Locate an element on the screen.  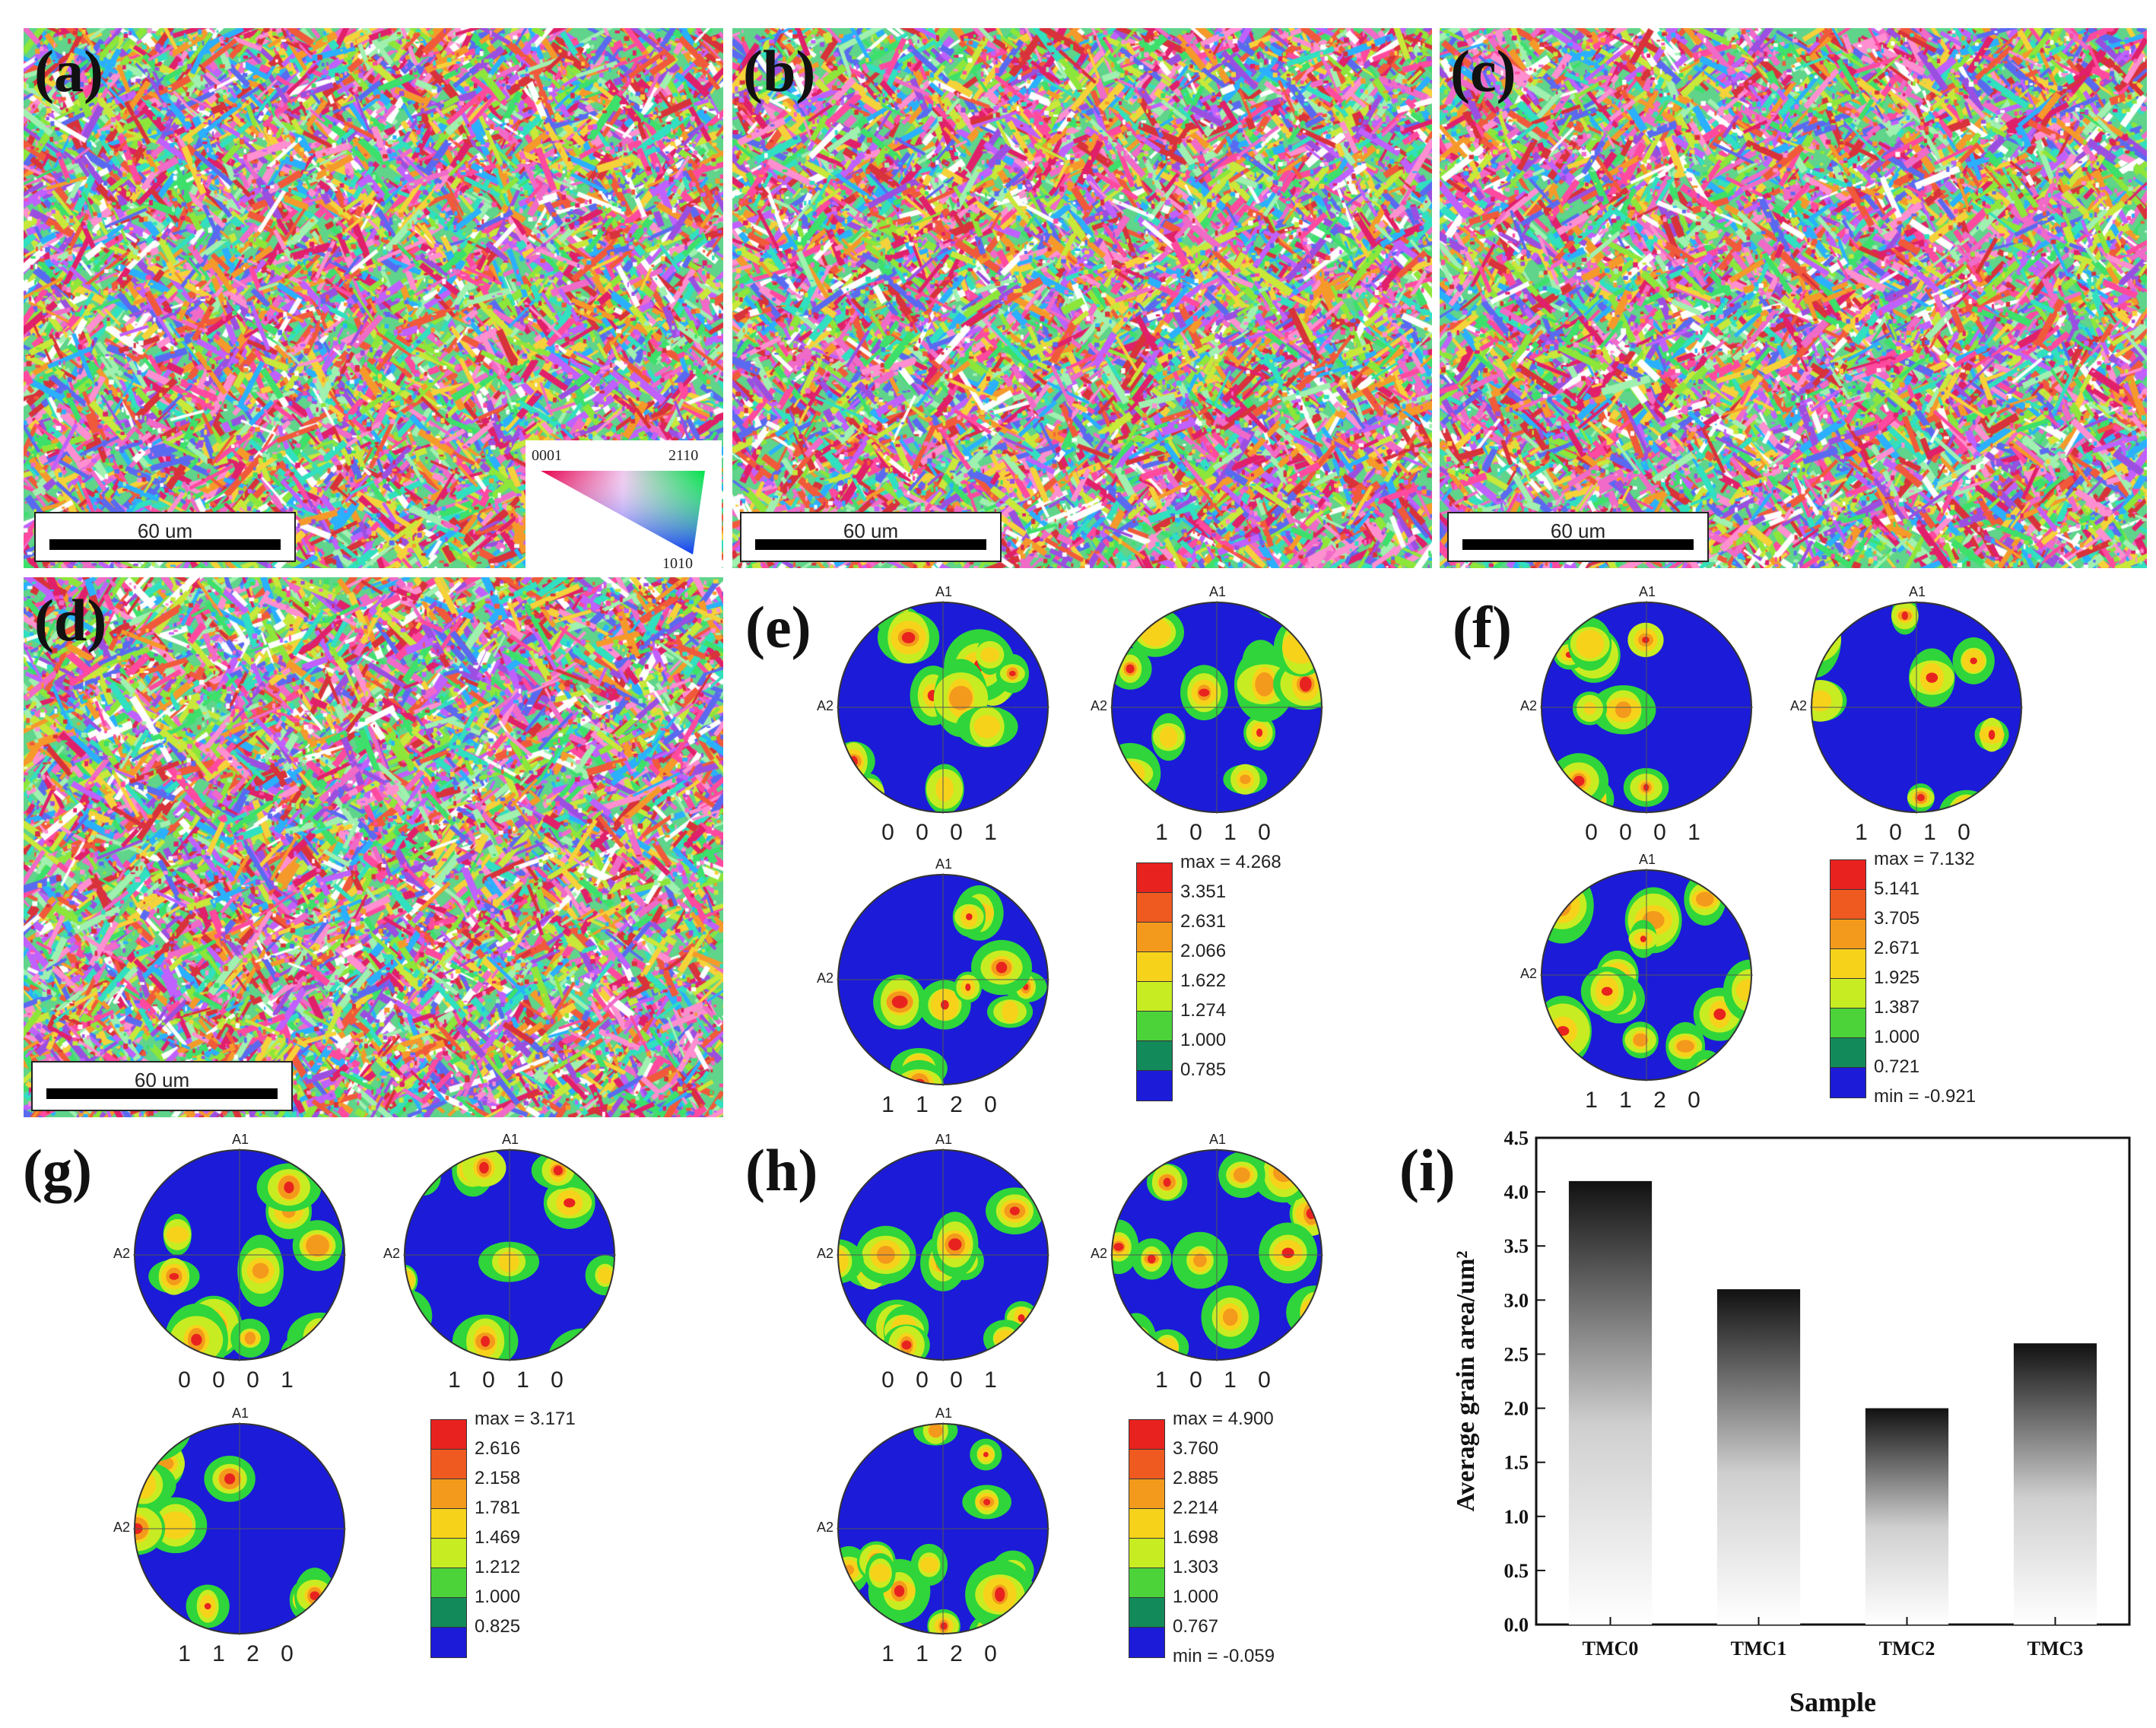
panel-label-b: (b) is located at coordinates (779, 71).